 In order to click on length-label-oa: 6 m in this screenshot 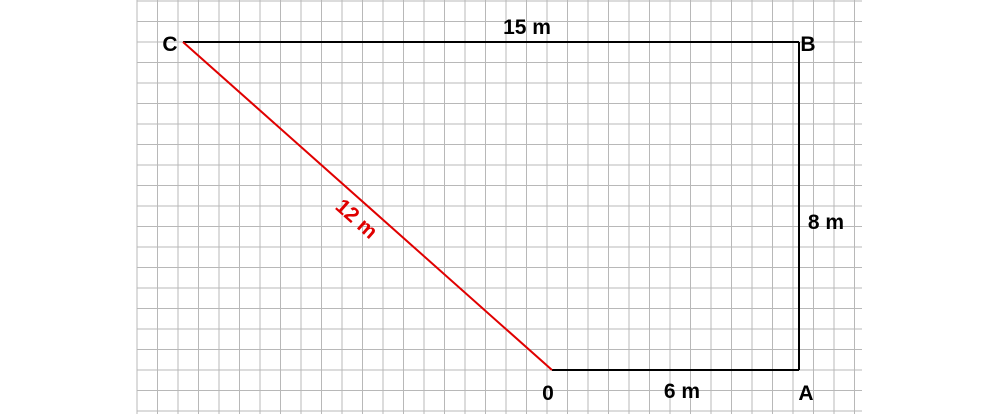, I will do `click(682, 391)`.